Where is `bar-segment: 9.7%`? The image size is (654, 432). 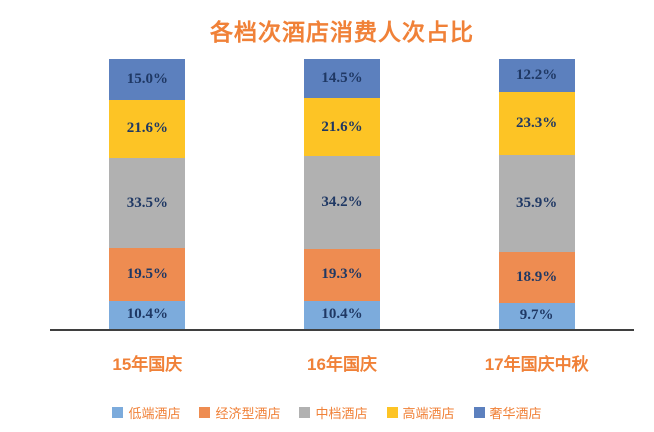 bar-segment: 9.7% is located at coordinates (536, 315).